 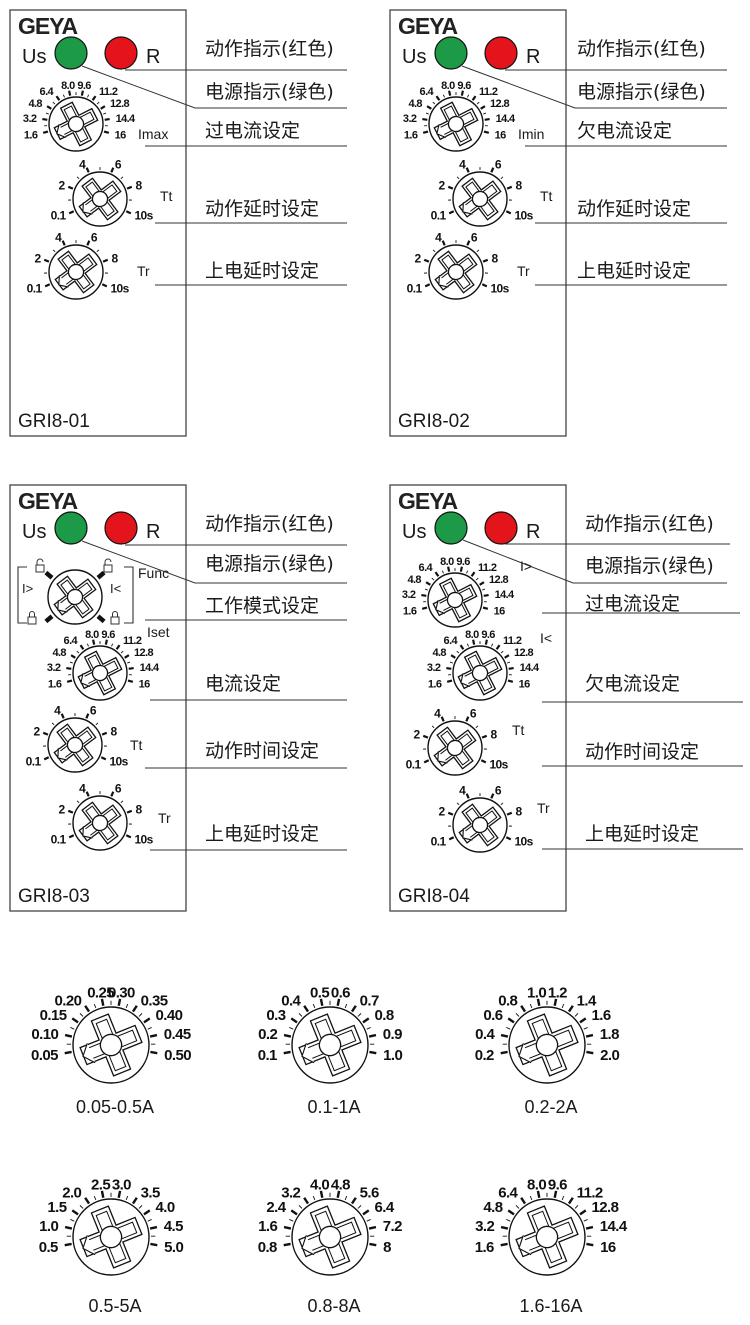 I want to click on scale-label: 2.5, so click(x=100, y=1184).